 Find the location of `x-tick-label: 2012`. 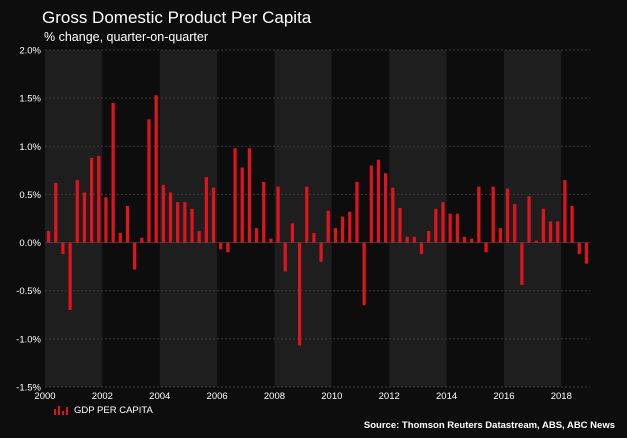

x-tick-label: 2012 is located at coordinates (389, 396).